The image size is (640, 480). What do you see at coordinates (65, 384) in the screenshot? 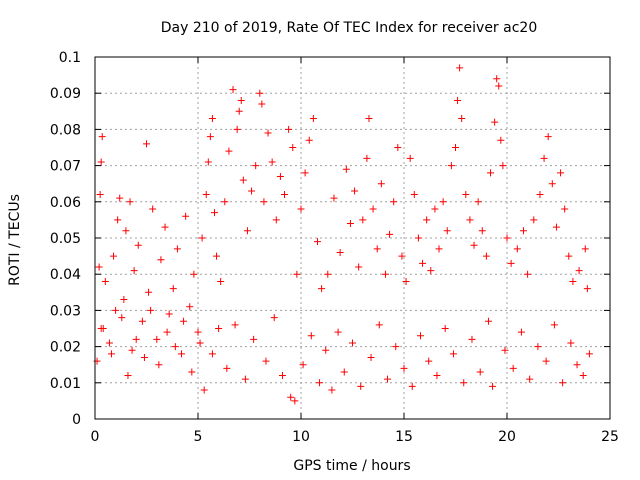
I see `y-tick-label: 0.01` at bounding box center [65, 384].